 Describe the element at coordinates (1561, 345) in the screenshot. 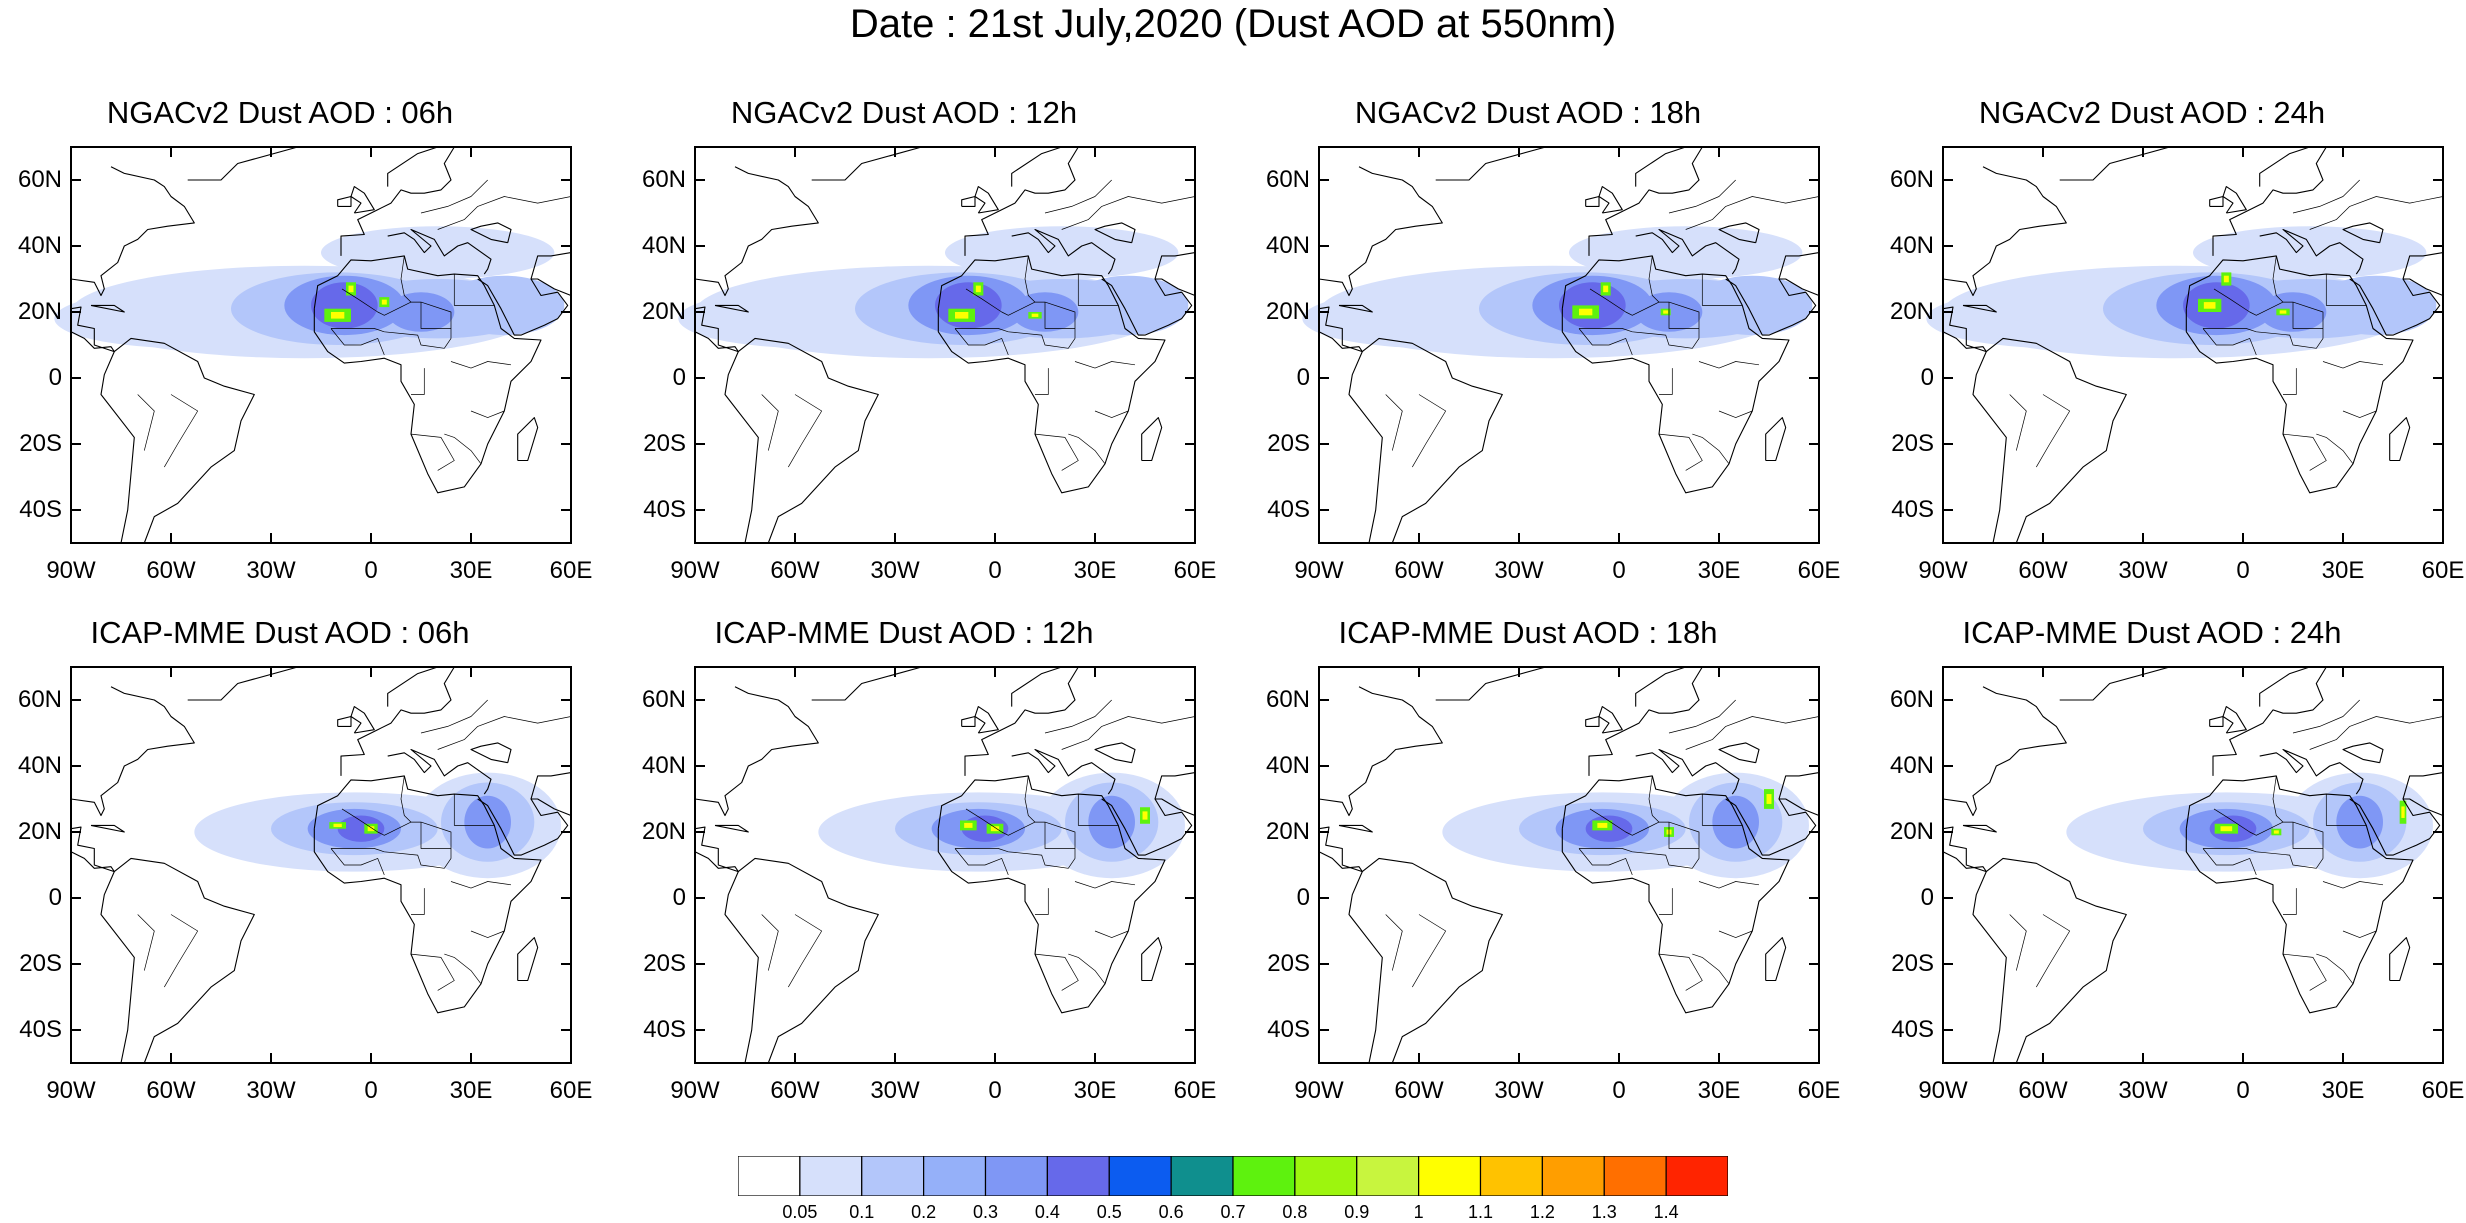

I see `map-plot-area` at that location.